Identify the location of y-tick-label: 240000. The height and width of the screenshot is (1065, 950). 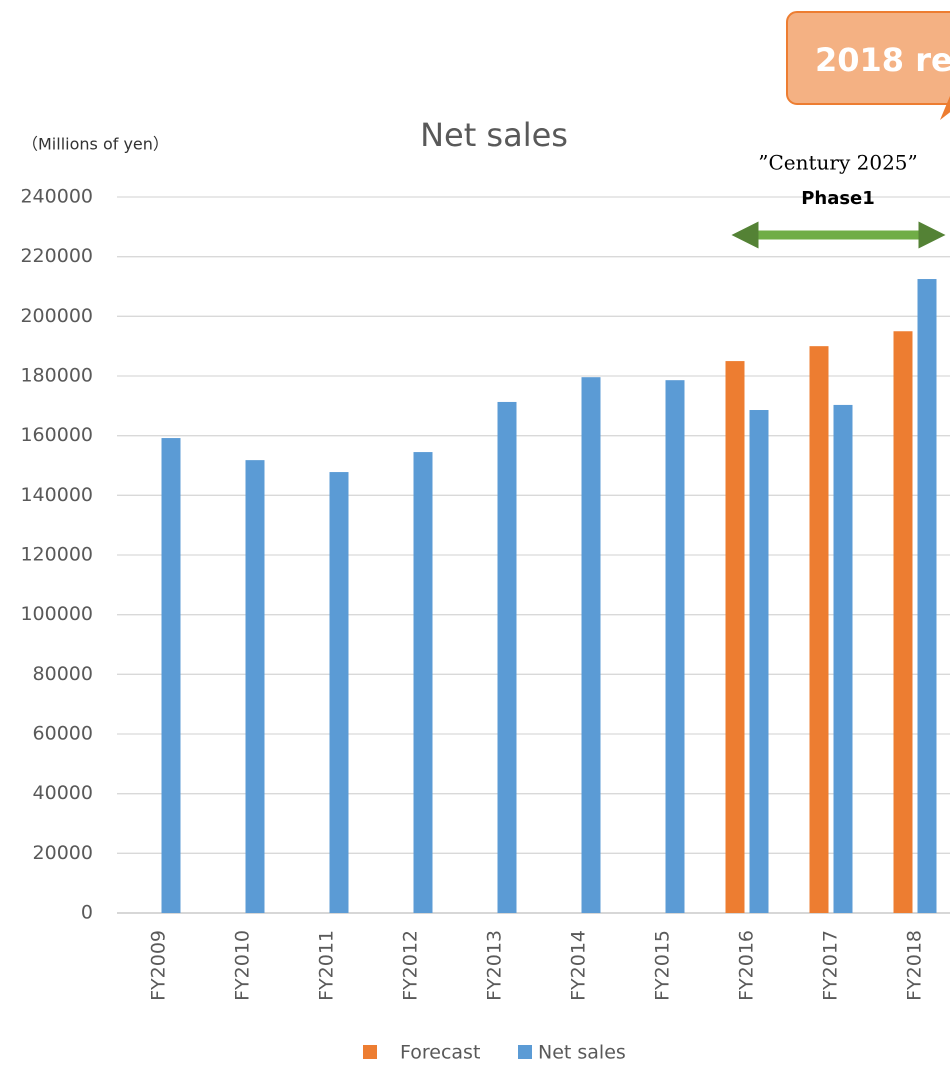
(56, 197).